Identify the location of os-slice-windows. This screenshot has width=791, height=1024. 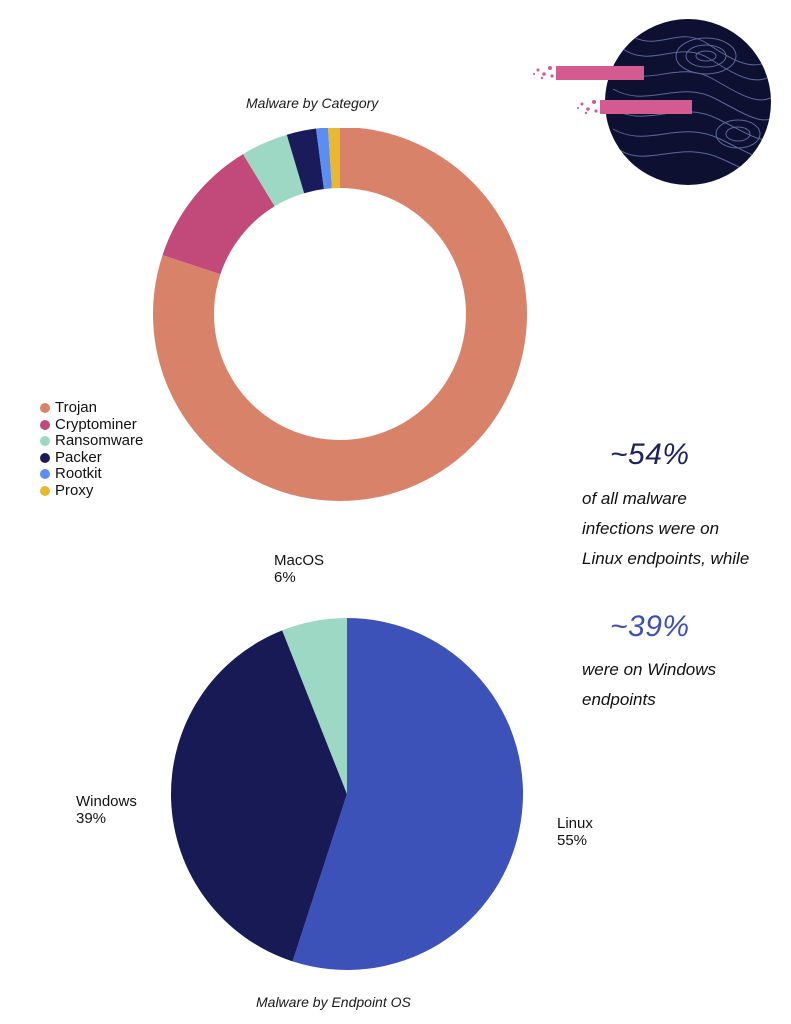
(259, 796).